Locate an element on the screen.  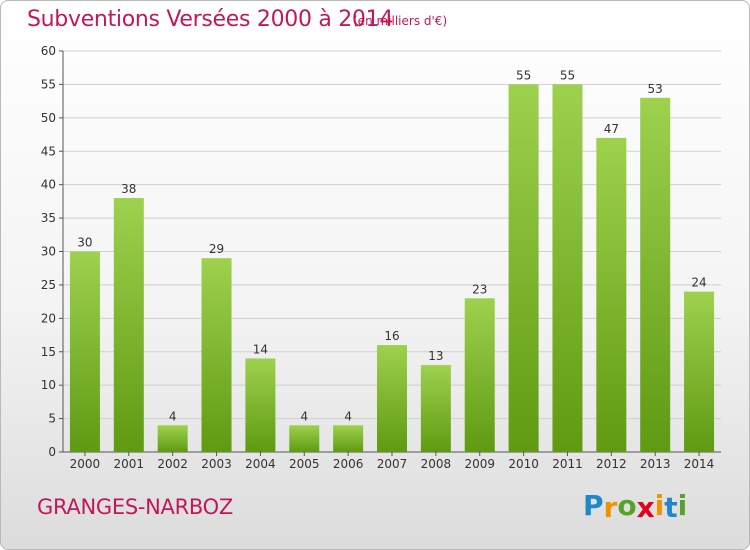
x-tick-label-2012: 2012 is located at coordinates (611, 464).